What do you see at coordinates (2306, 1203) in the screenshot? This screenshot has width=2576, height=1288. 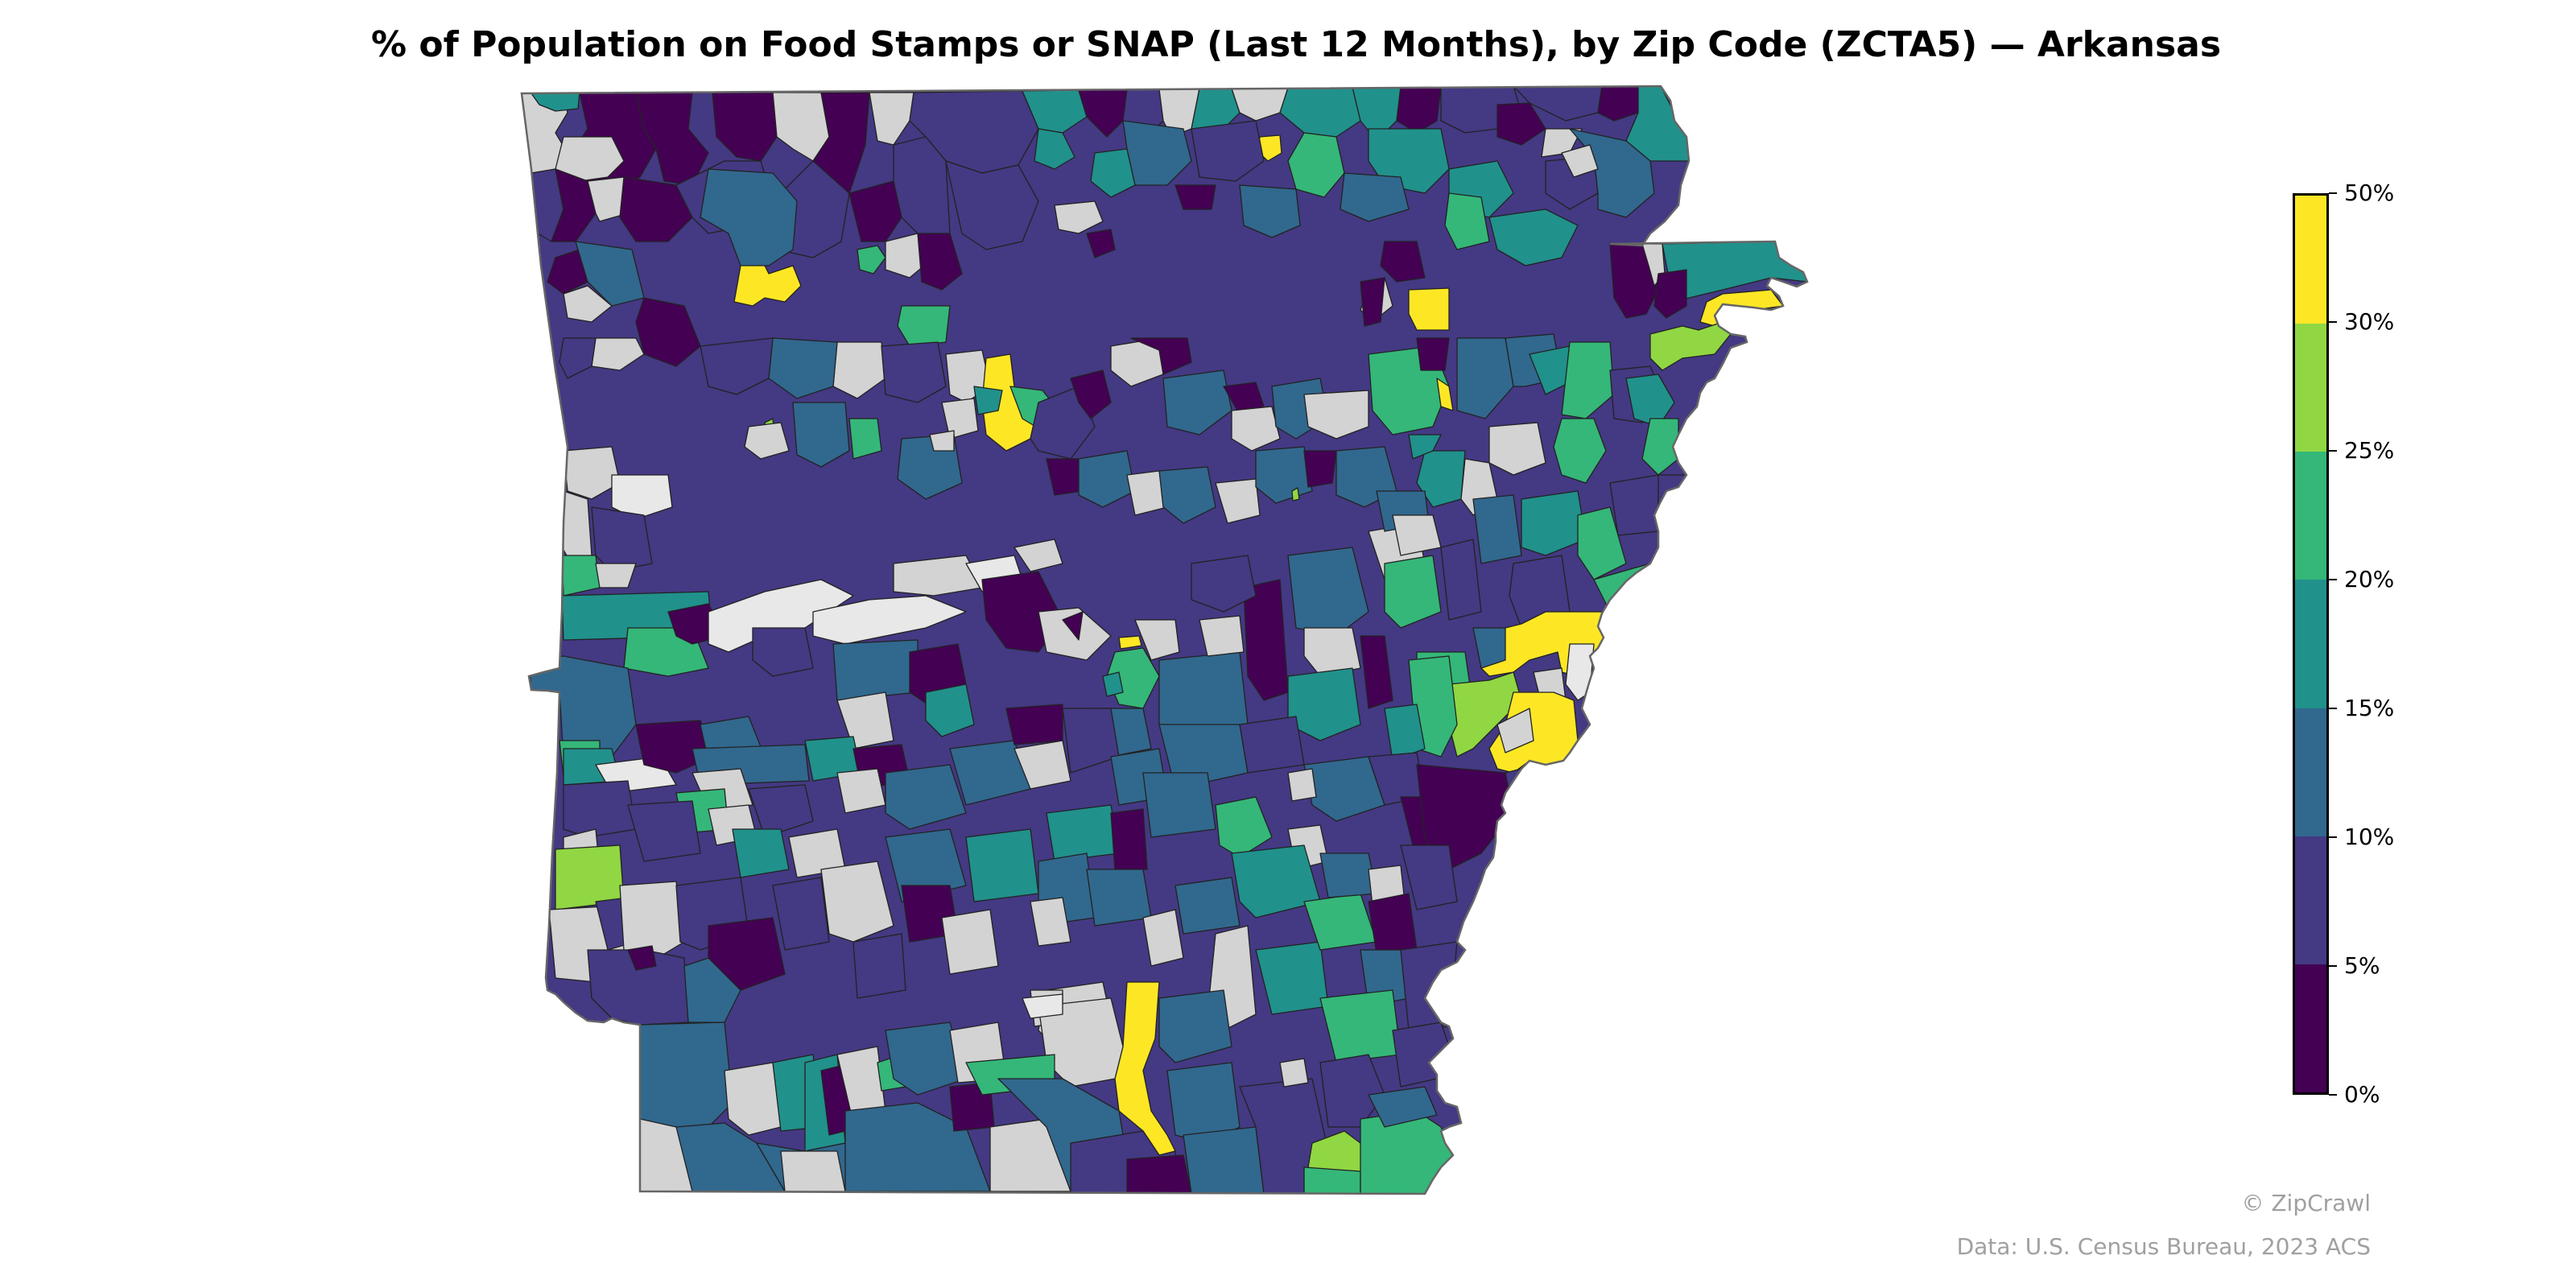 I see `credit-text: © ZipCrawl` at bounding box center [2306, 1203].